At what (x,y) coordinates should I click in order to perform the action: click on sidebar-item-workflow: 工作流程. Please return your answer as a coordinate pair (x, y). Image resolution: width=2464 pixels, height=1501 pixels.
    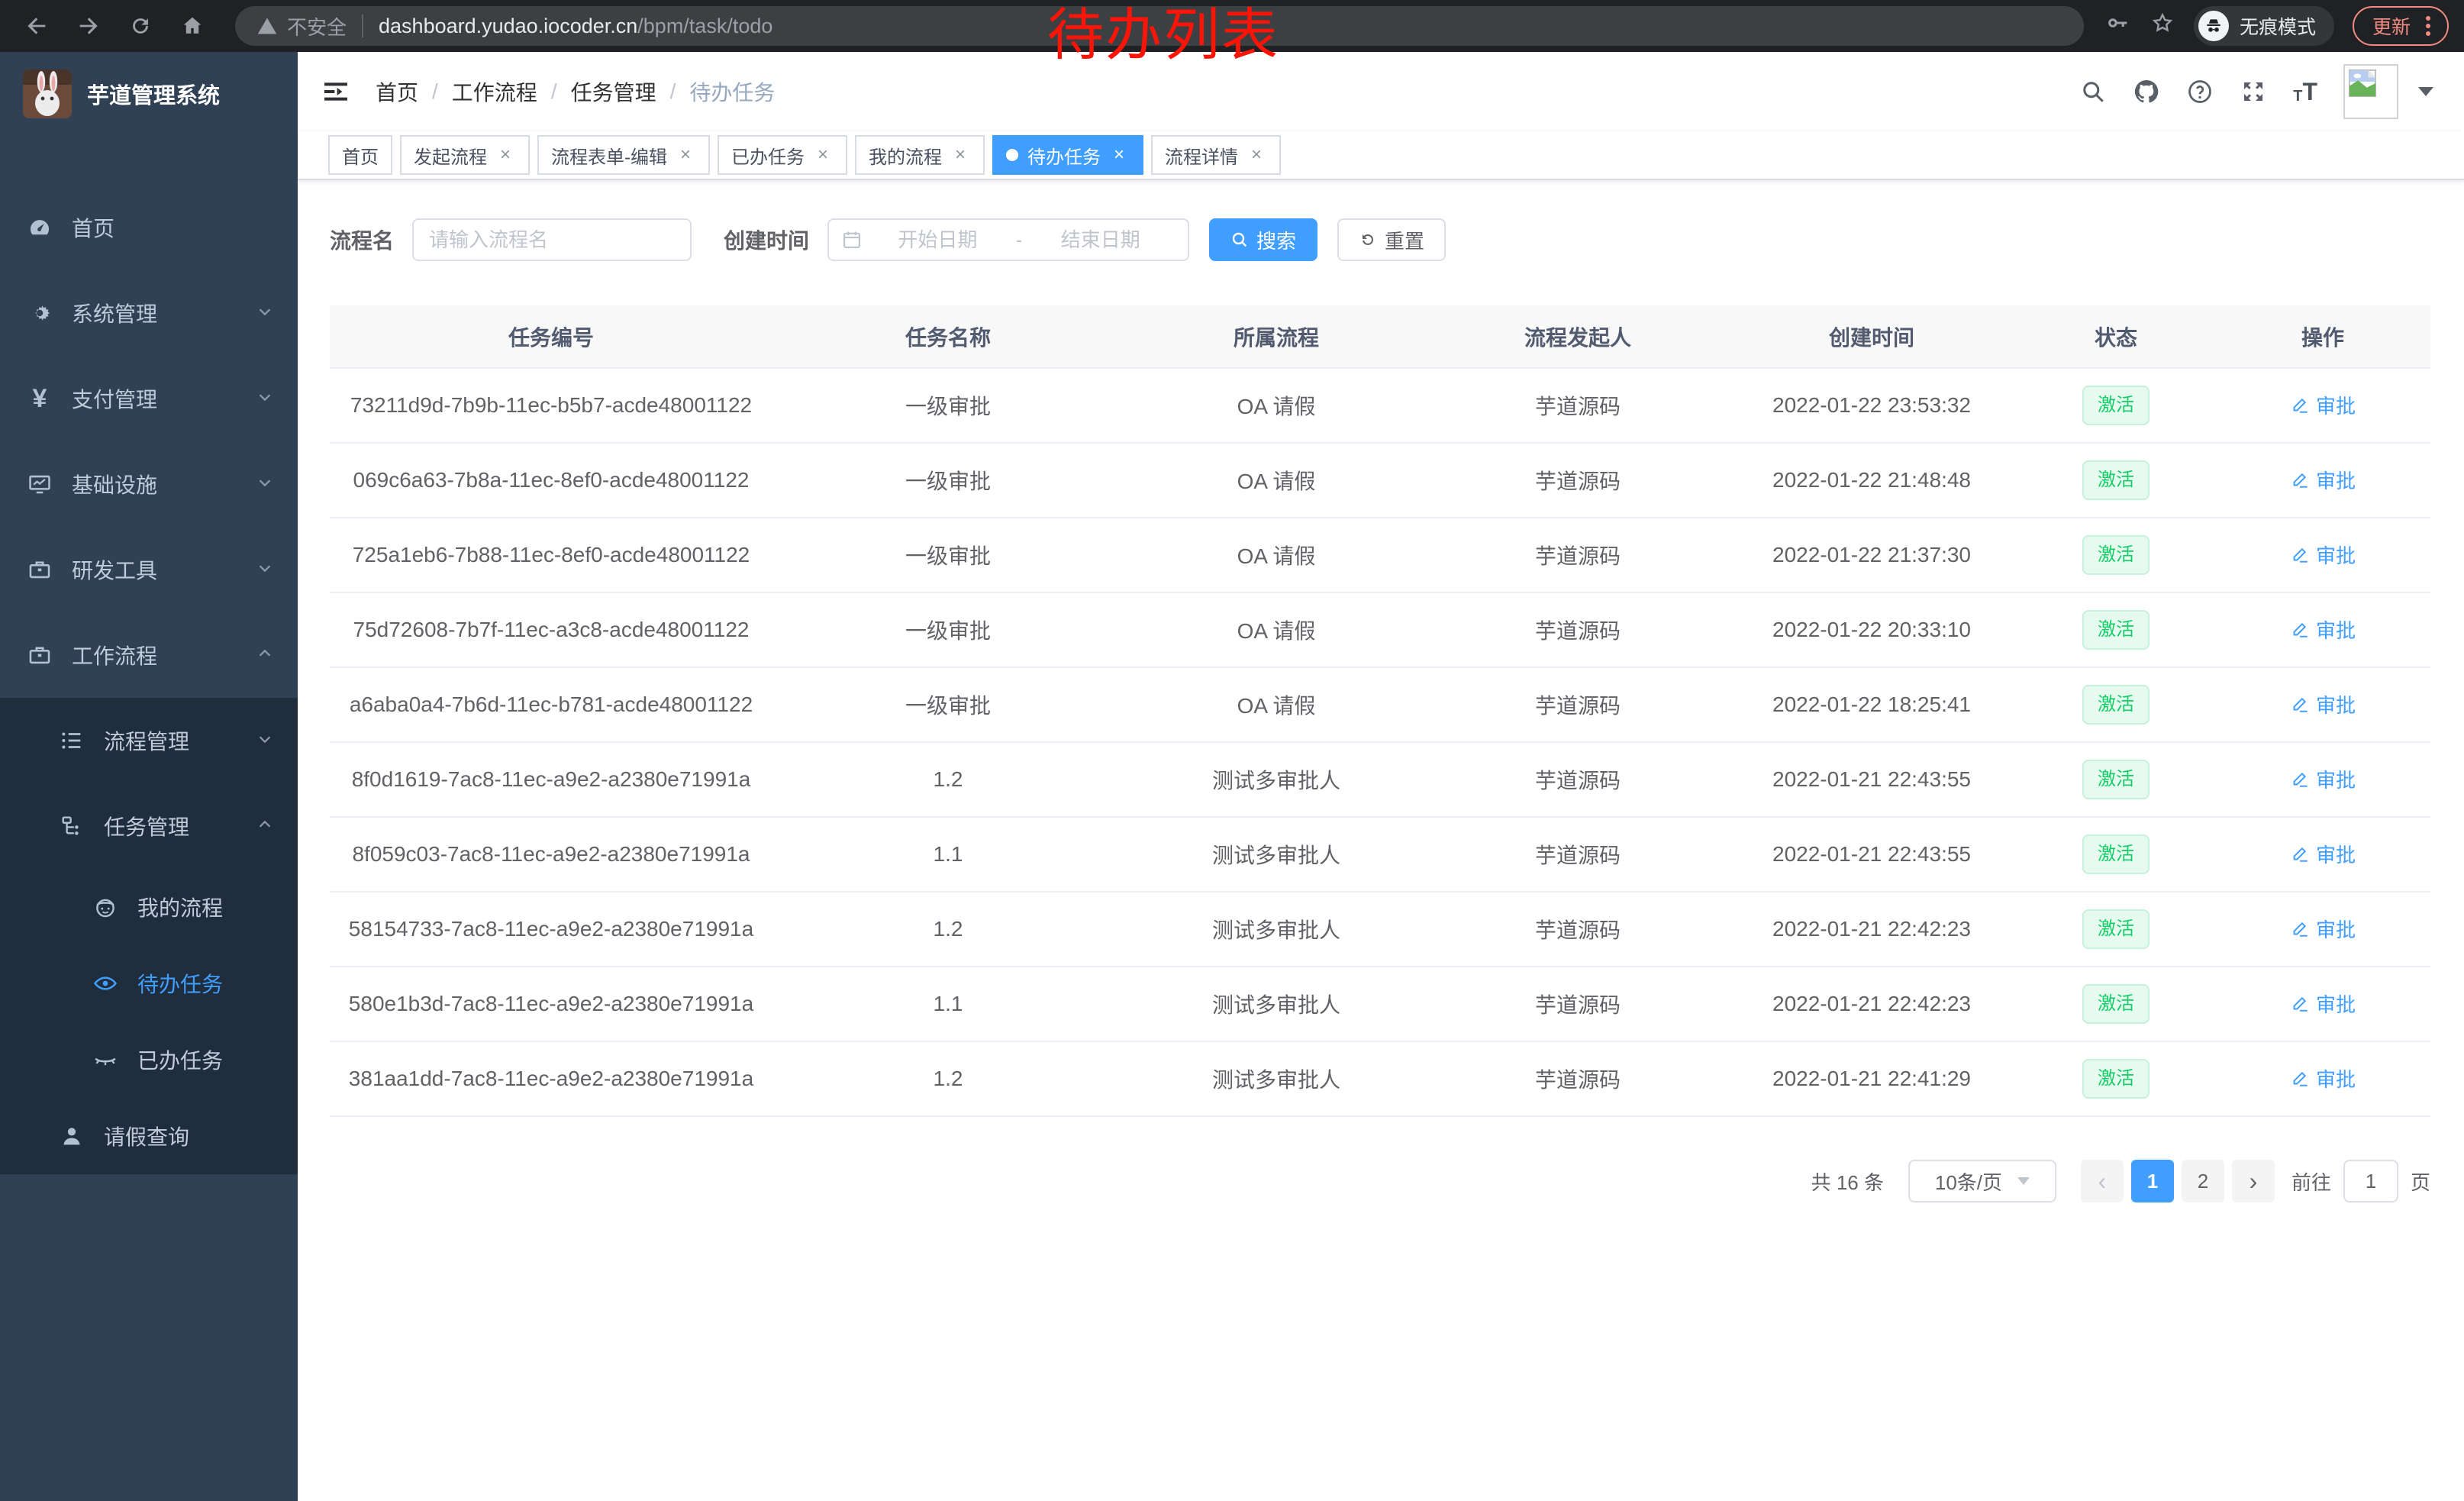
    Looking at the image, I should click on (149, 655).